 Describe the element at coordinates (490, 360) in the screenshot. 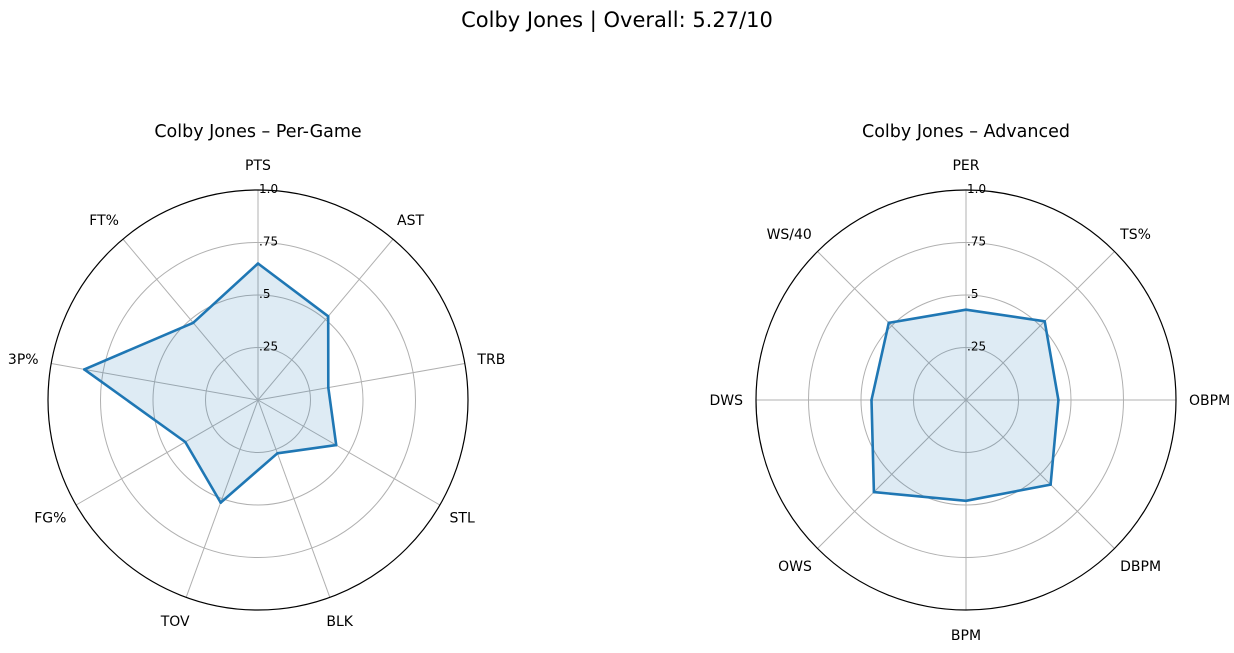

I see `axis-label-TRB: TRB` at that location.